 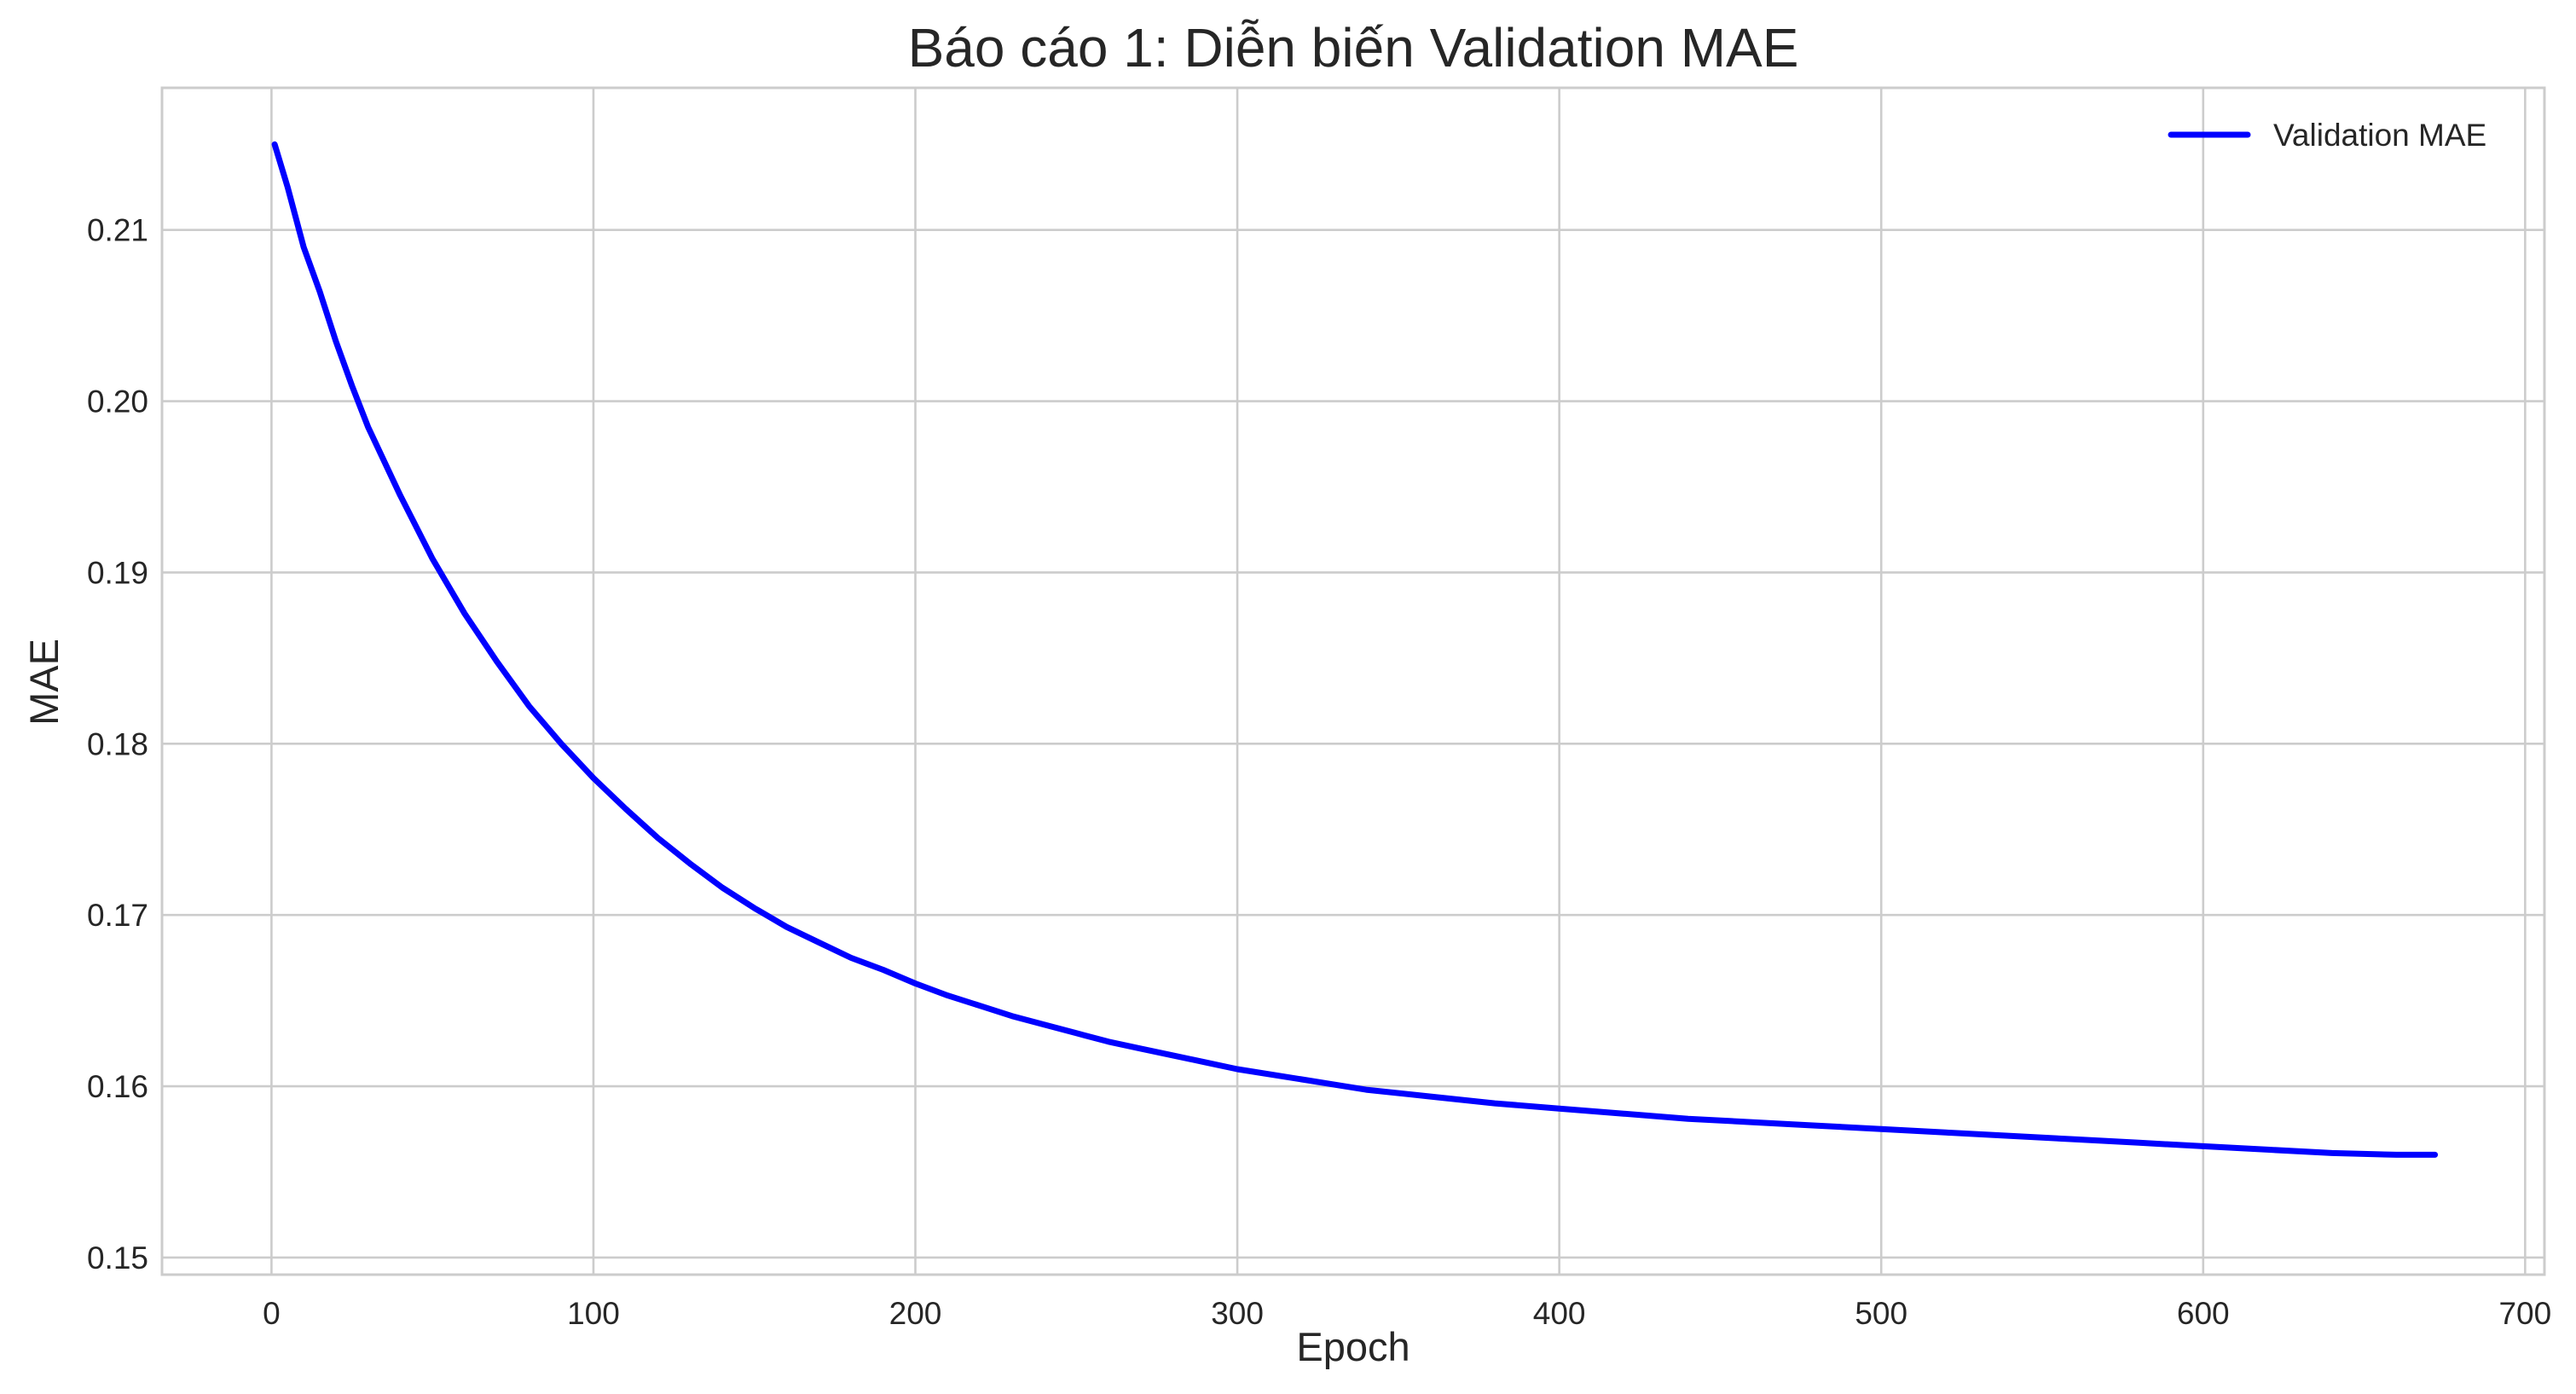 What do you see at coordinates (117, 402) in the screenshot?
I see `y-tick-label: 0.20` at bounding box center [117, 402].